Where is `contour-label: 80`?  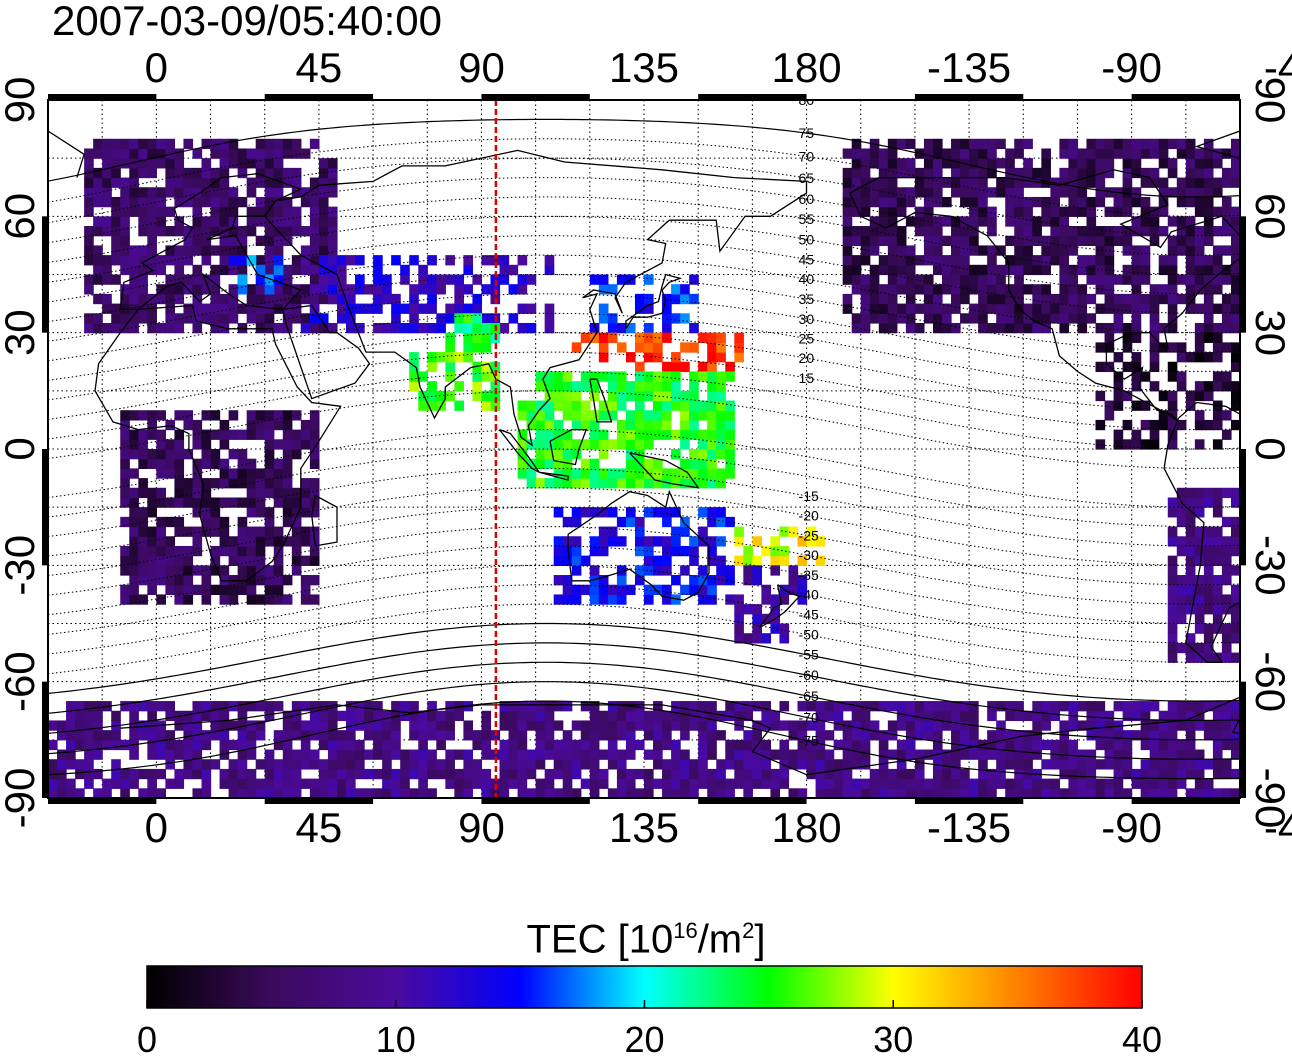
contour-label: 80 is located at coordinates (807, 100).